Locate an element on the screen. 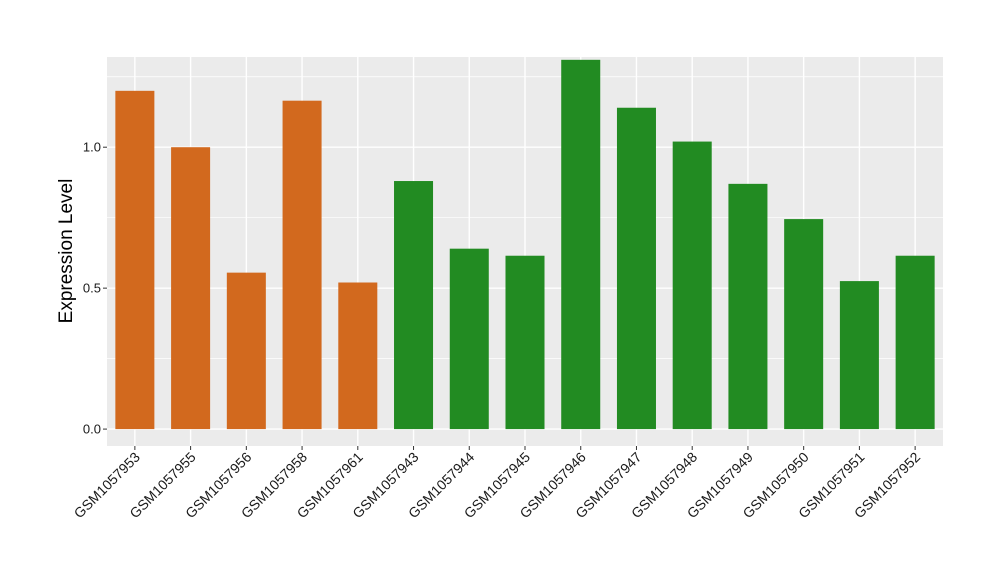 The width and height of the screenshot is (1000, 580). y-tick-label: 0.5 is located at coordinates (92, 288).